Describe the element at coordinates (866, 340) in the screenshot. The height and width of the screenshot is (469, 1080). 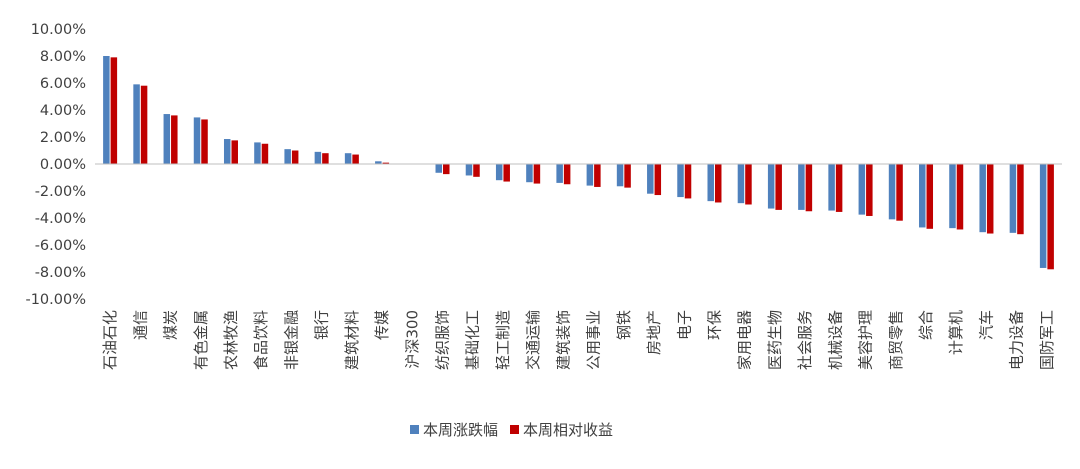
I see `x-tick-label: 美容护理` at that location.